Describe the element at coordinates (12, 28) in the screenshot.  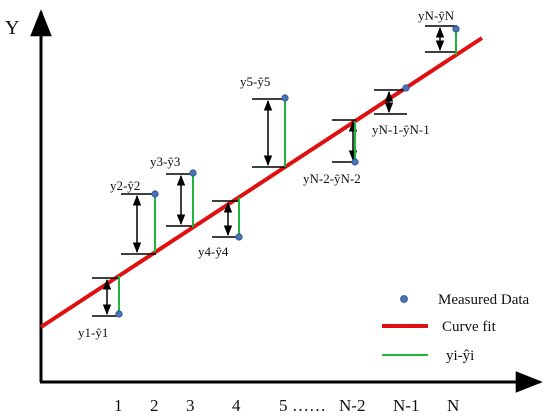
I see `y-axis-label: Y` at that location.